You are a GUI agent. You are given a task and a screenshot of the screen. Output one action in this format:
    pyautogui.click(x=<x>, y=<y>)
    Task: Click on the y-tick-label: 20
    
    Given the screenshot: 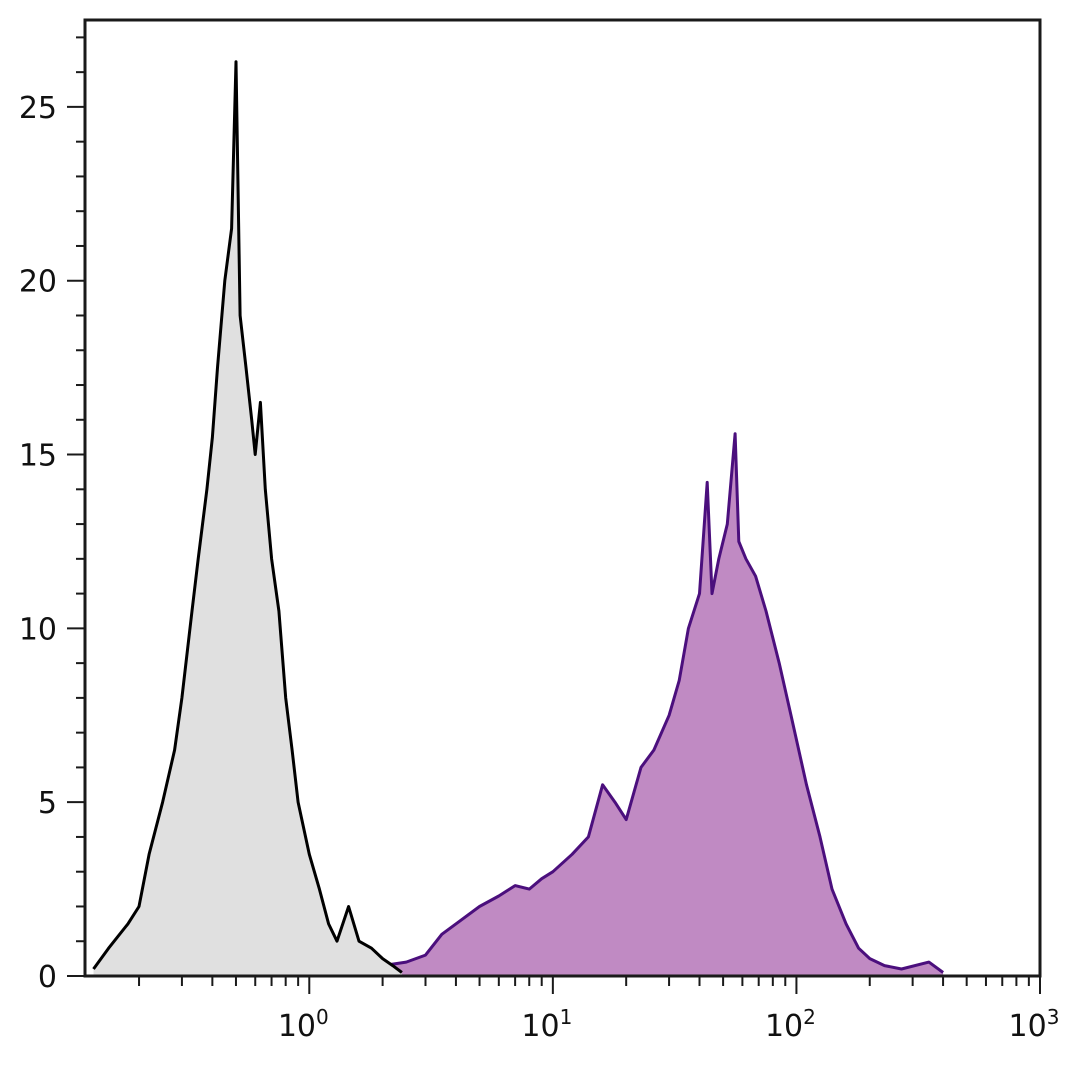 What is the action you would take?
    pyautogui.click(x=38, y=282)
    